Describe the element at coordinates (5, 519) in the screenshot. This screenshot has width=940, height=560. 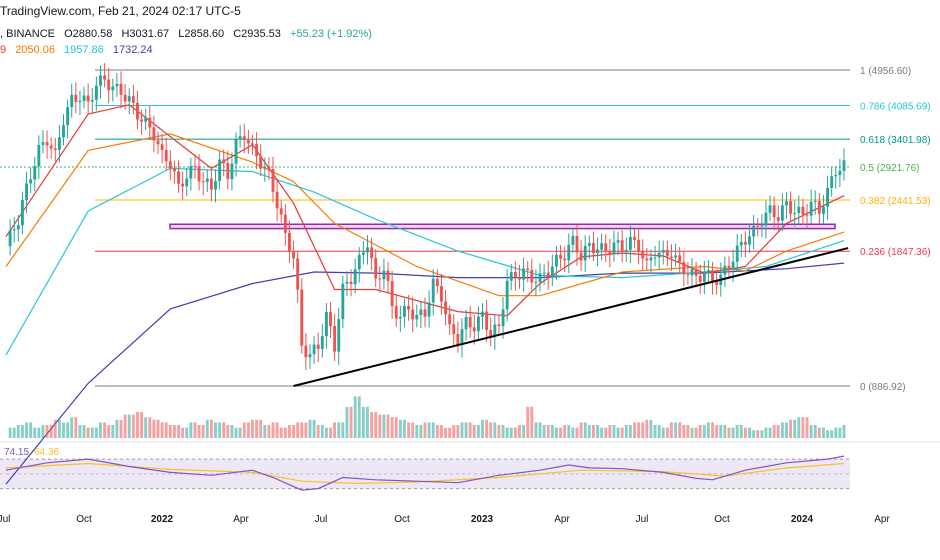
I see `x-tick-label-0: Jul` at that location.